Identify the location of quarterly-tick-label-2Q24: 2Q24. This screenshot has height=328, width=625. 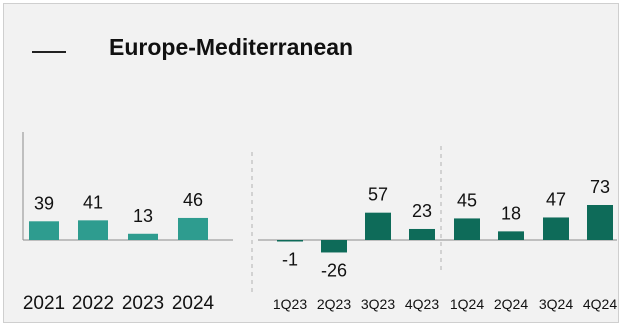
(511, 304).